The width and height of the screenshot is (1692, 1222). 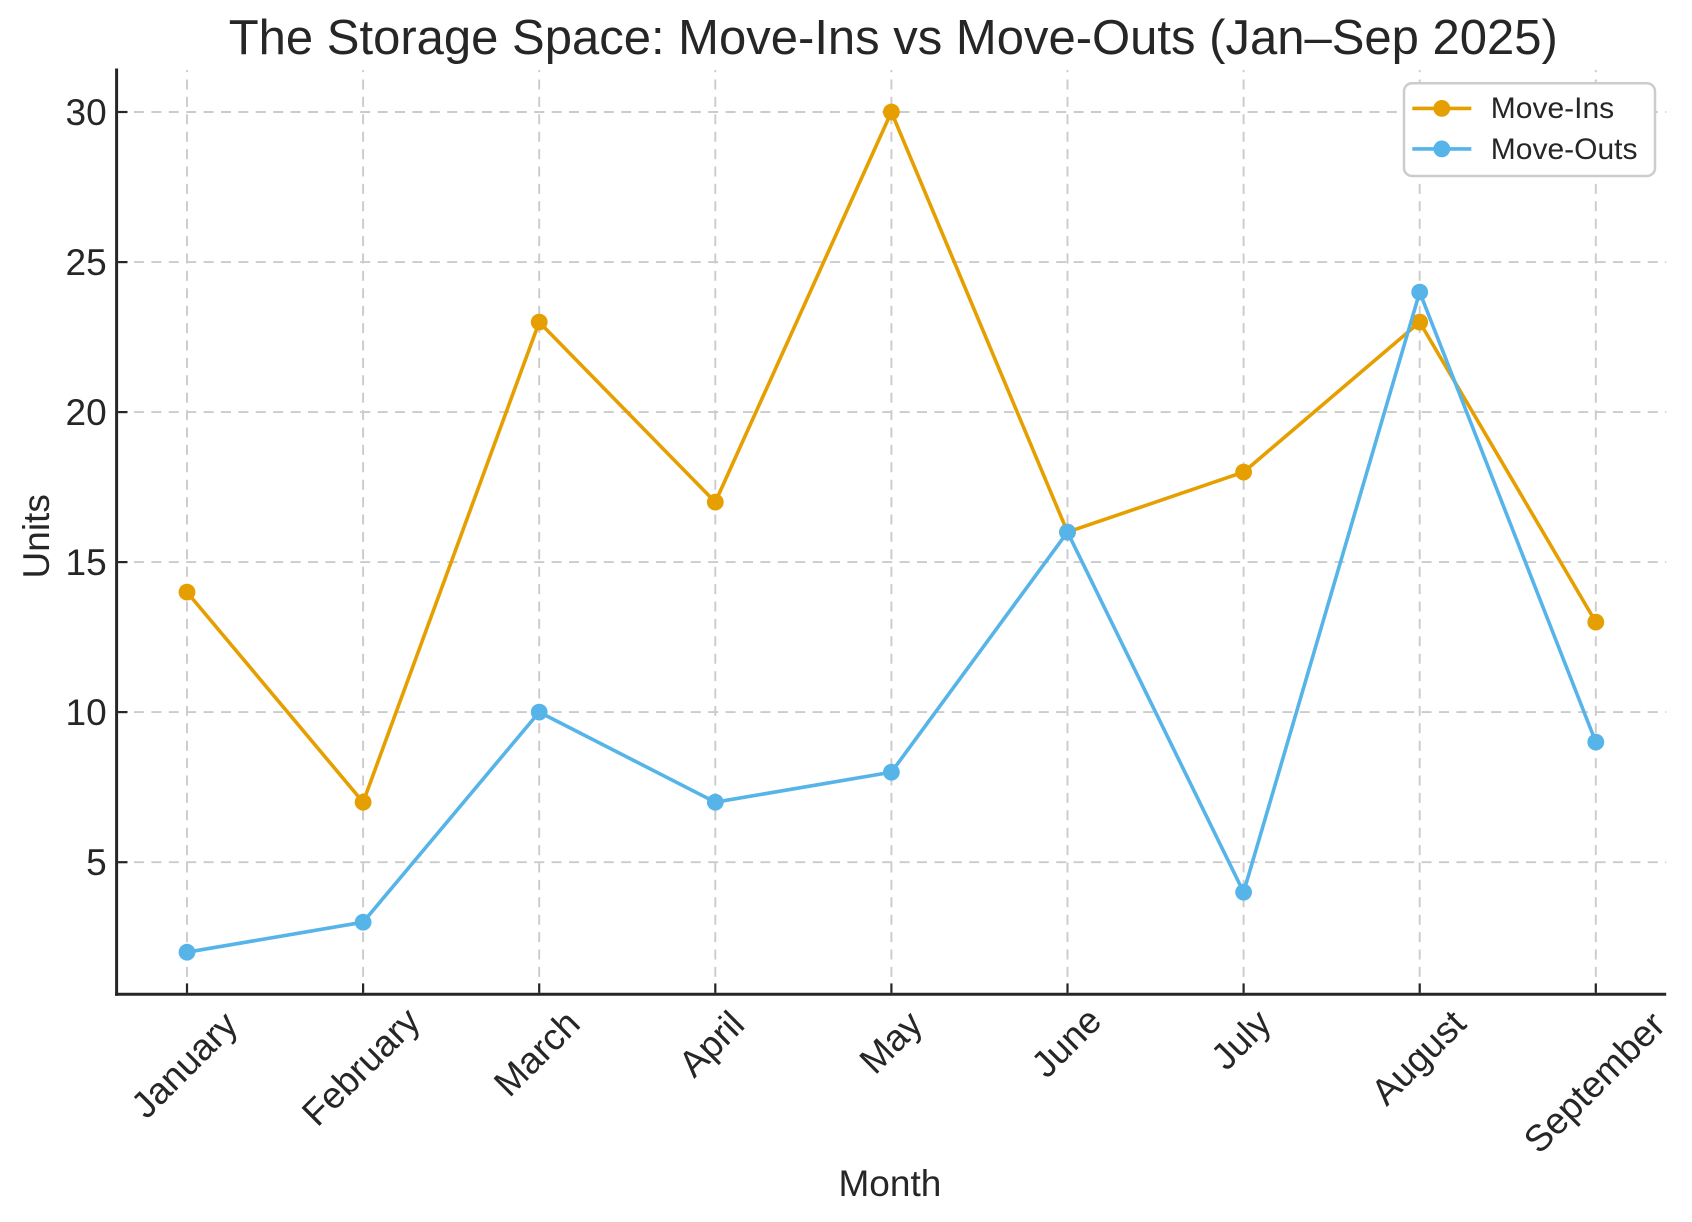 What do you see at coordinates (86, 412) in the screenshot?
I see `svg-text: 20` at bounding box center [86, 412].